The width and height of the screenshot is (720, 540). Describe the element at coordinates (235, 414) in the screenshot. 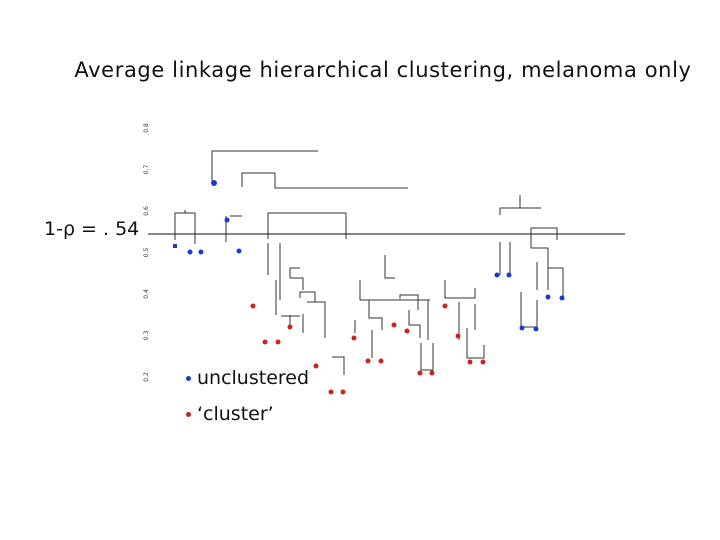

I see `legend-cluster-label: ‘cluster’` at that location.